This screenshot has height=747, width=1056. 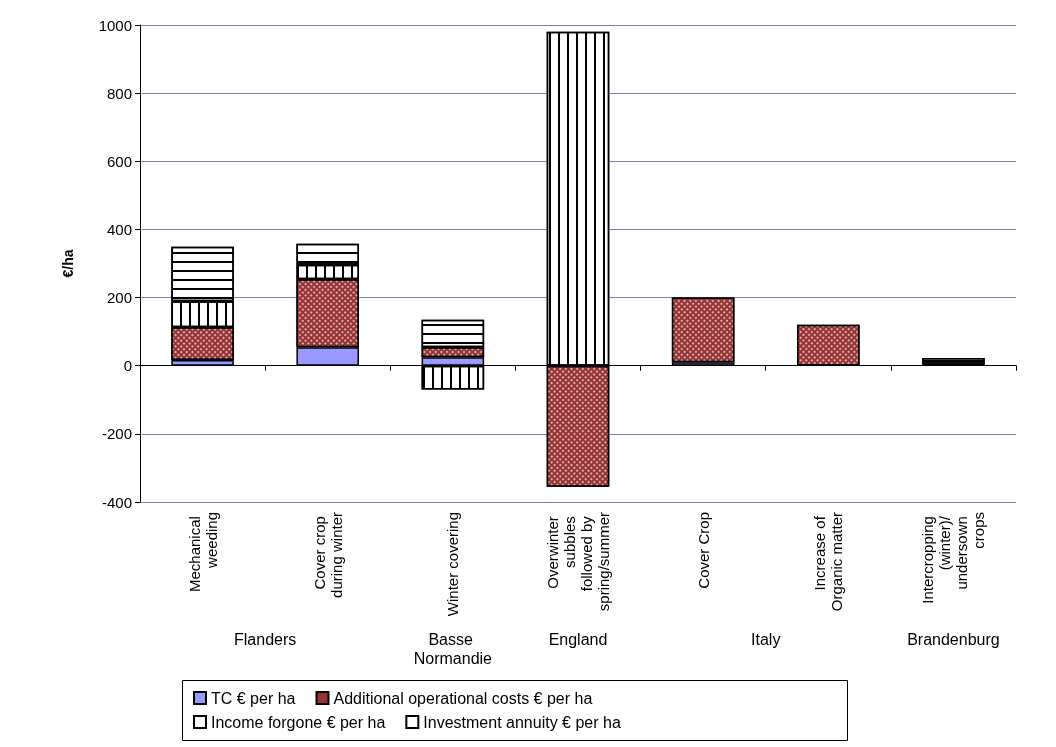 I want to click on legend-label: Income forgone € per ha, so click(x=298, y=722).